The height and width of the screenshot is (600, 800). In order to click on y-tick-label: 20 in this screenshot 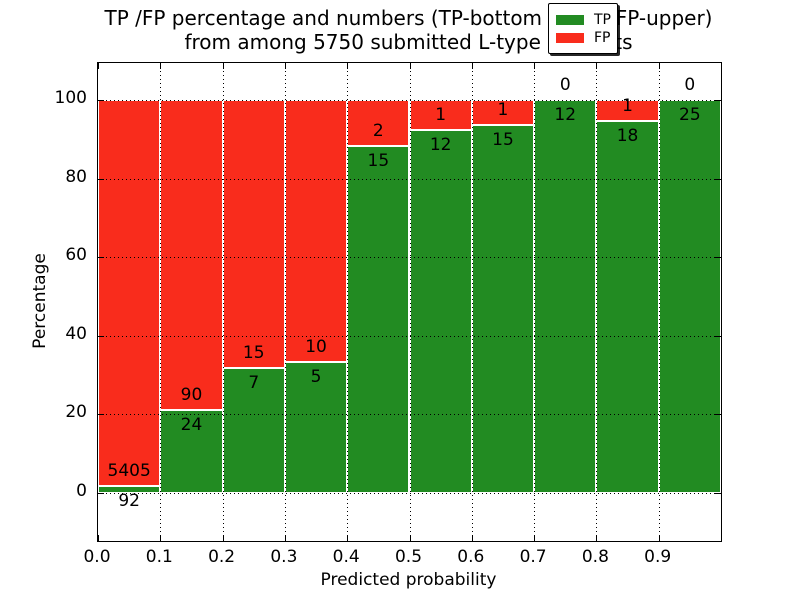, I will do `click(76, 412)`.